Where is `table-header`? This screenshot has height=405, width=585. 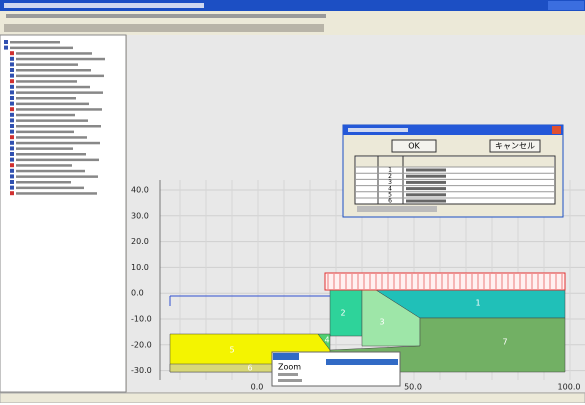 table-header is located at coordinates (455, 162).